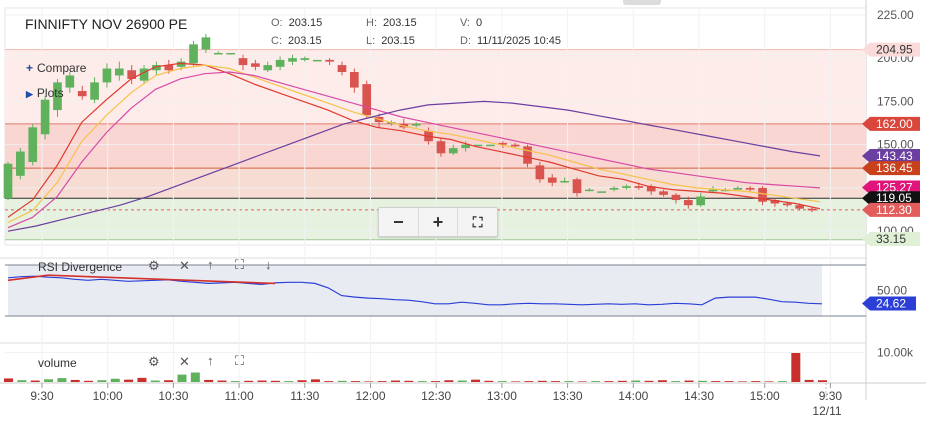 The height and width of the screenshot is (426, 926). What do you see at coordinates (894, 210) in the screenshot?
I see `price-badge-label: 112.30` at bounding box center [894, 210].